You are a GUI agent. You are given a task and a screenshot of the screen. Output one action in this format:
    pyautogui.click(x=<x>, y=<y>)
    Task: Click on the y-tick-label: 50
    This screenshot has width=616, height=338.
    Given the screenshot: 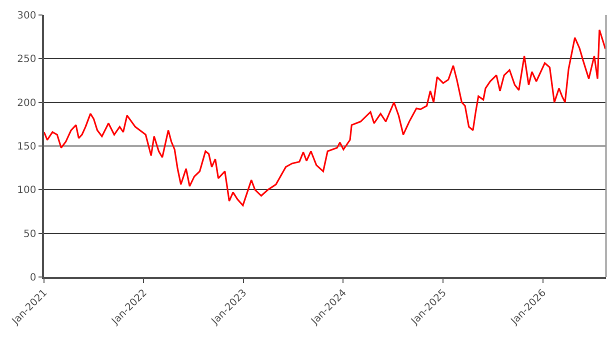 What is the action you would take?
    pyautogui.click(x=30, y=234)
    